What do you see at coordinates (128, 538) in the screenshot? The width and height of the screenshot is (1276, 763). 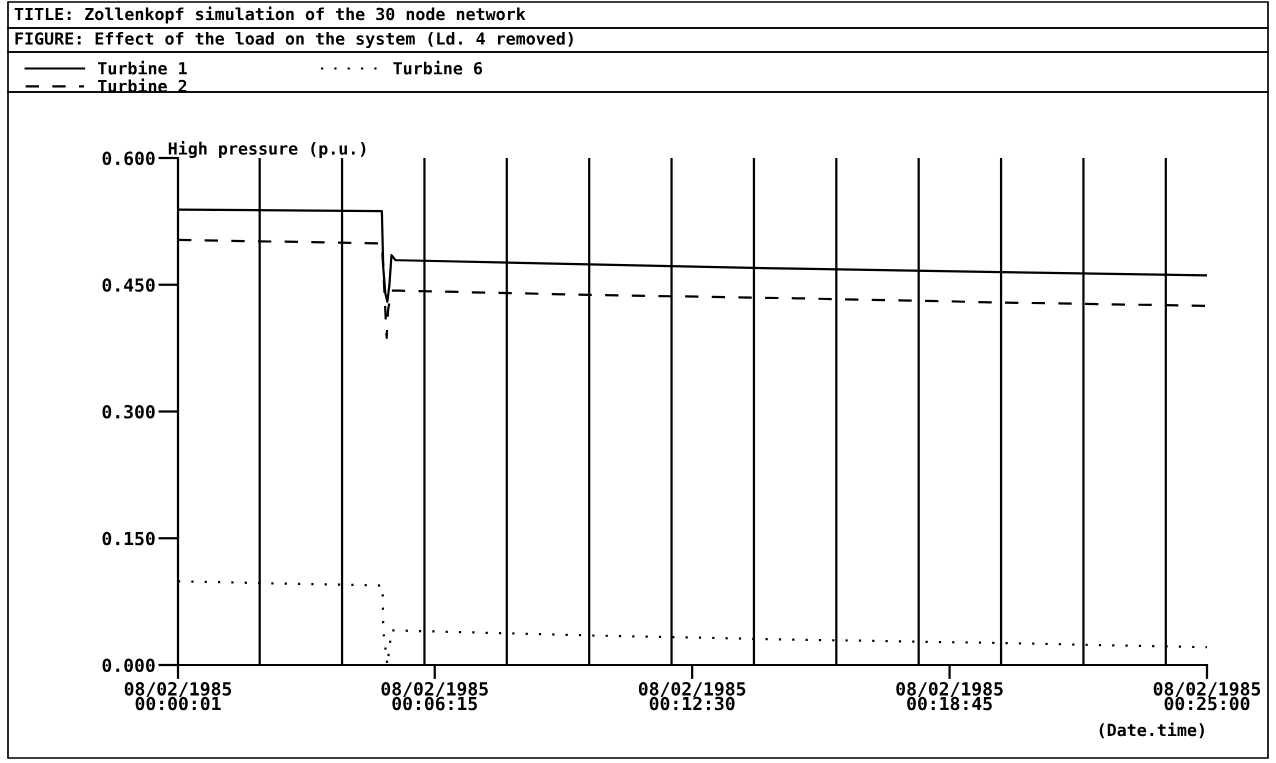 I see `y-tick-label: 0.150` at bounding box center [128, 538].